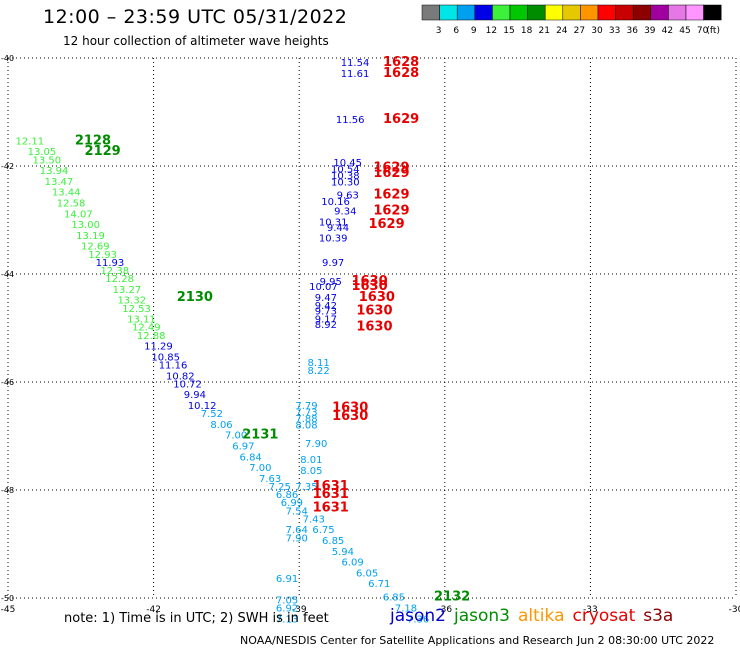 This screenshot has height=650, width=740. I want to click on wave-height-label: 10.85, so click(165, 357).